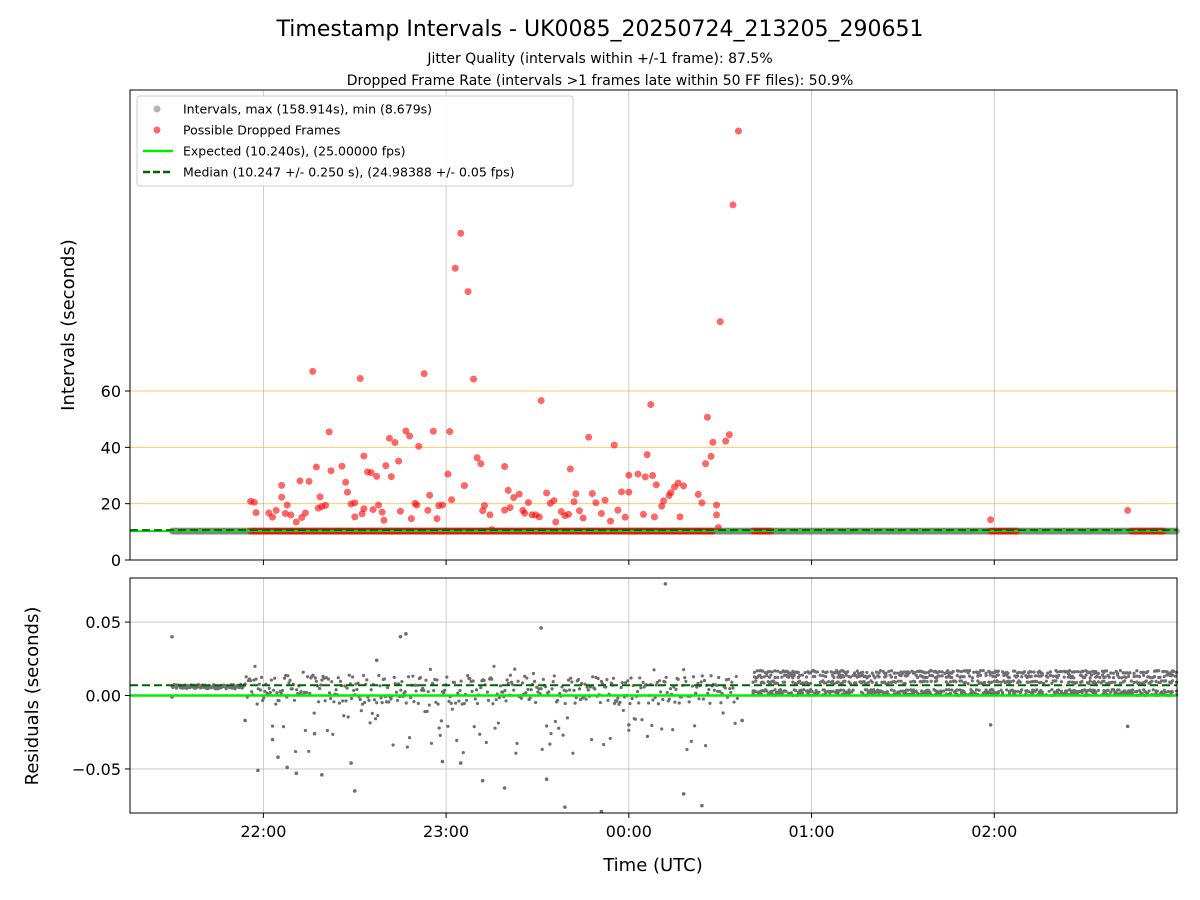 The image size is (1200, 900). What do you see at coordinates (628, 827) in the screenshot?
I see `residuals-x-ticks: 22:00 23:00 00:00 01:00 02:00` at bounding box center [628, 827].